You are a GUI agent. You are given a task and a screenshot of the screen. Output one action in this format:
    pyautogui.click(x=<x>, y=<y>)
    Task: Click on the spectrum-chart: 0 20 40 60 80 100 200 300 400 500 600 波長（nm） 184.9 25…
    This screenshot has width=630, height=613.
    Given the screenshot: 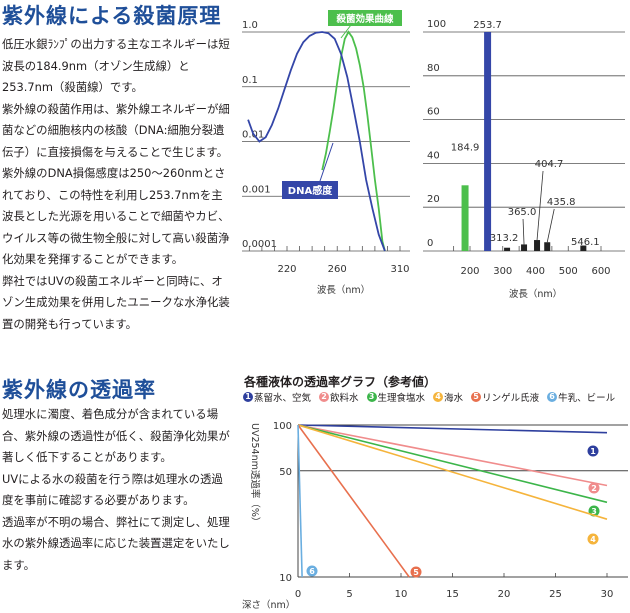 What is the action you would take?
    pyautogui.click(x=524, y=159)
    